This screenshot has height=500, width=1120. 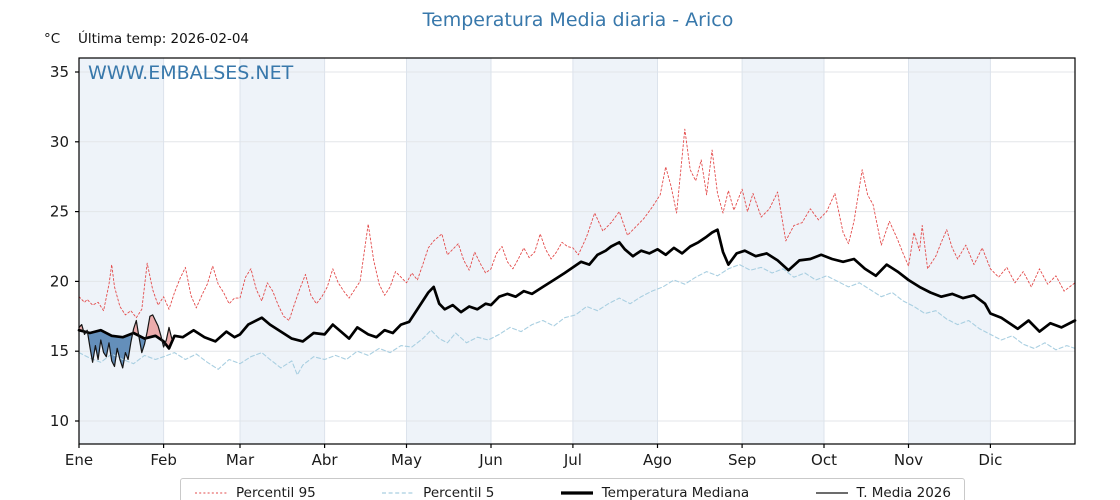 I want to click on legend-label: Percentil 5, so click(x=459, y=492).